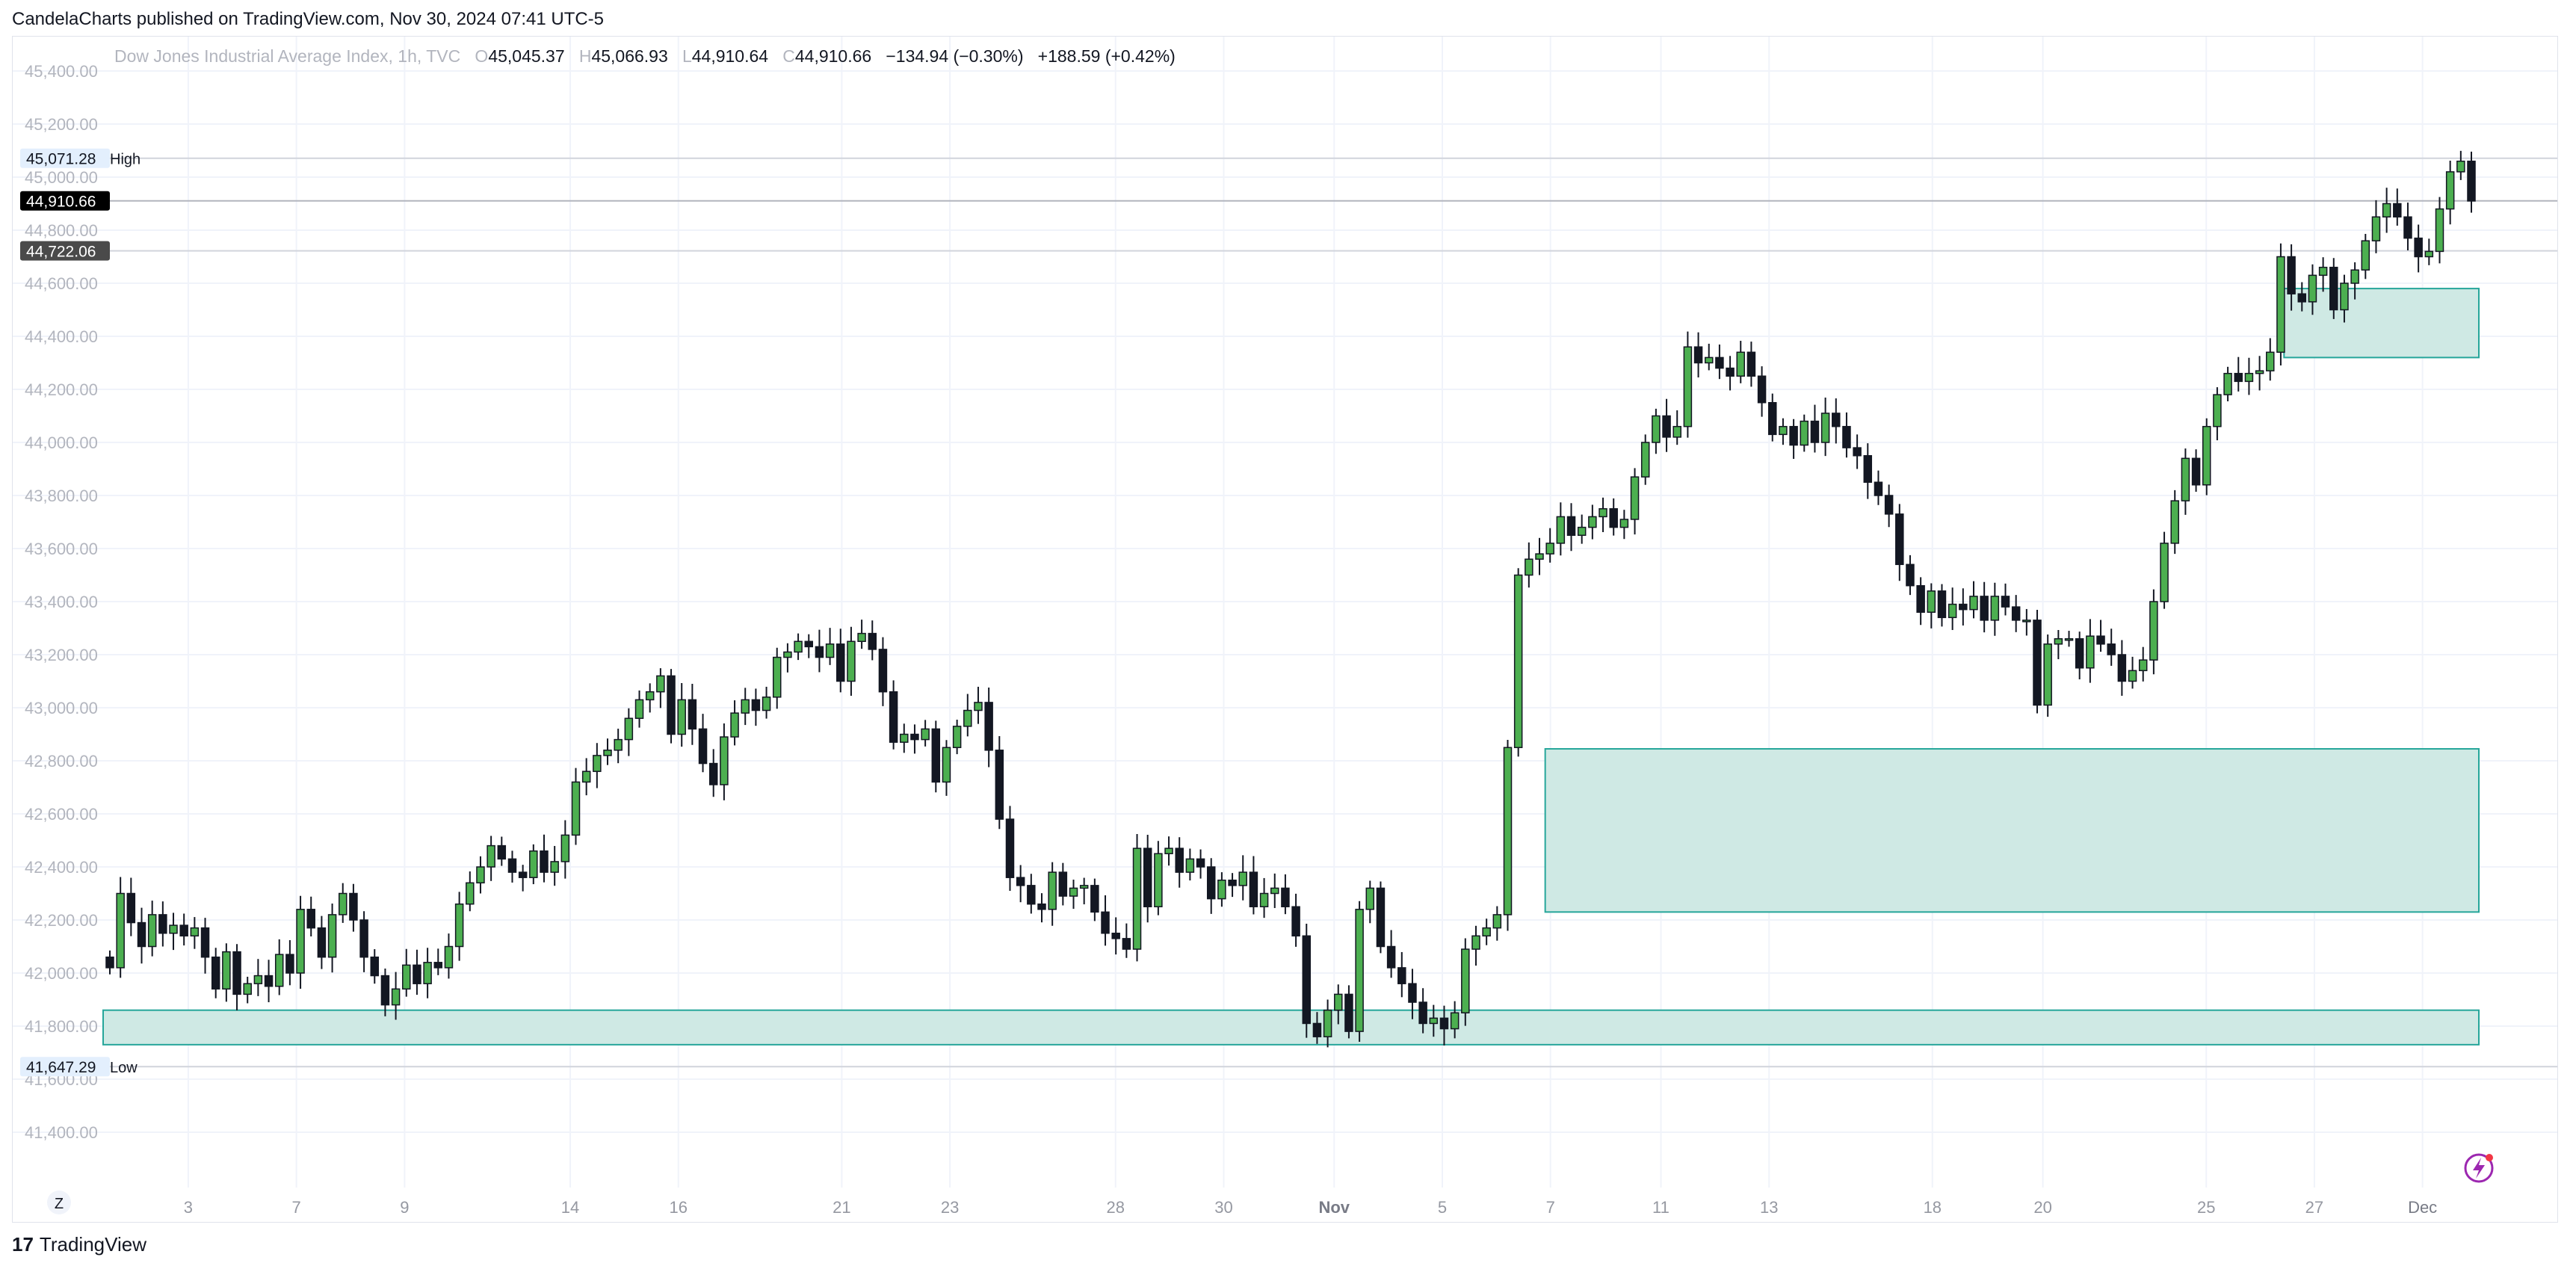 This screenshot has height=1266, width=2576. I want to click on lightning-bolt-icon, so click(2479, 1168).